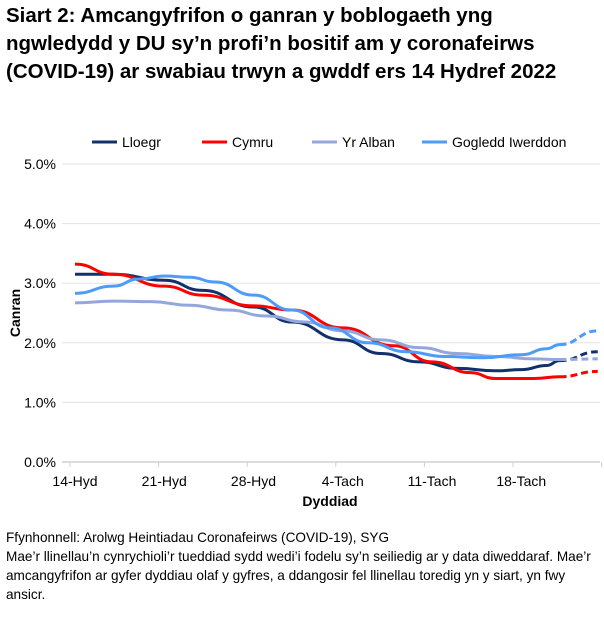 The height and width of the screenshot is (618, 604). I want to click on series-line-gogledd-iwerddon, so click(317, 317).